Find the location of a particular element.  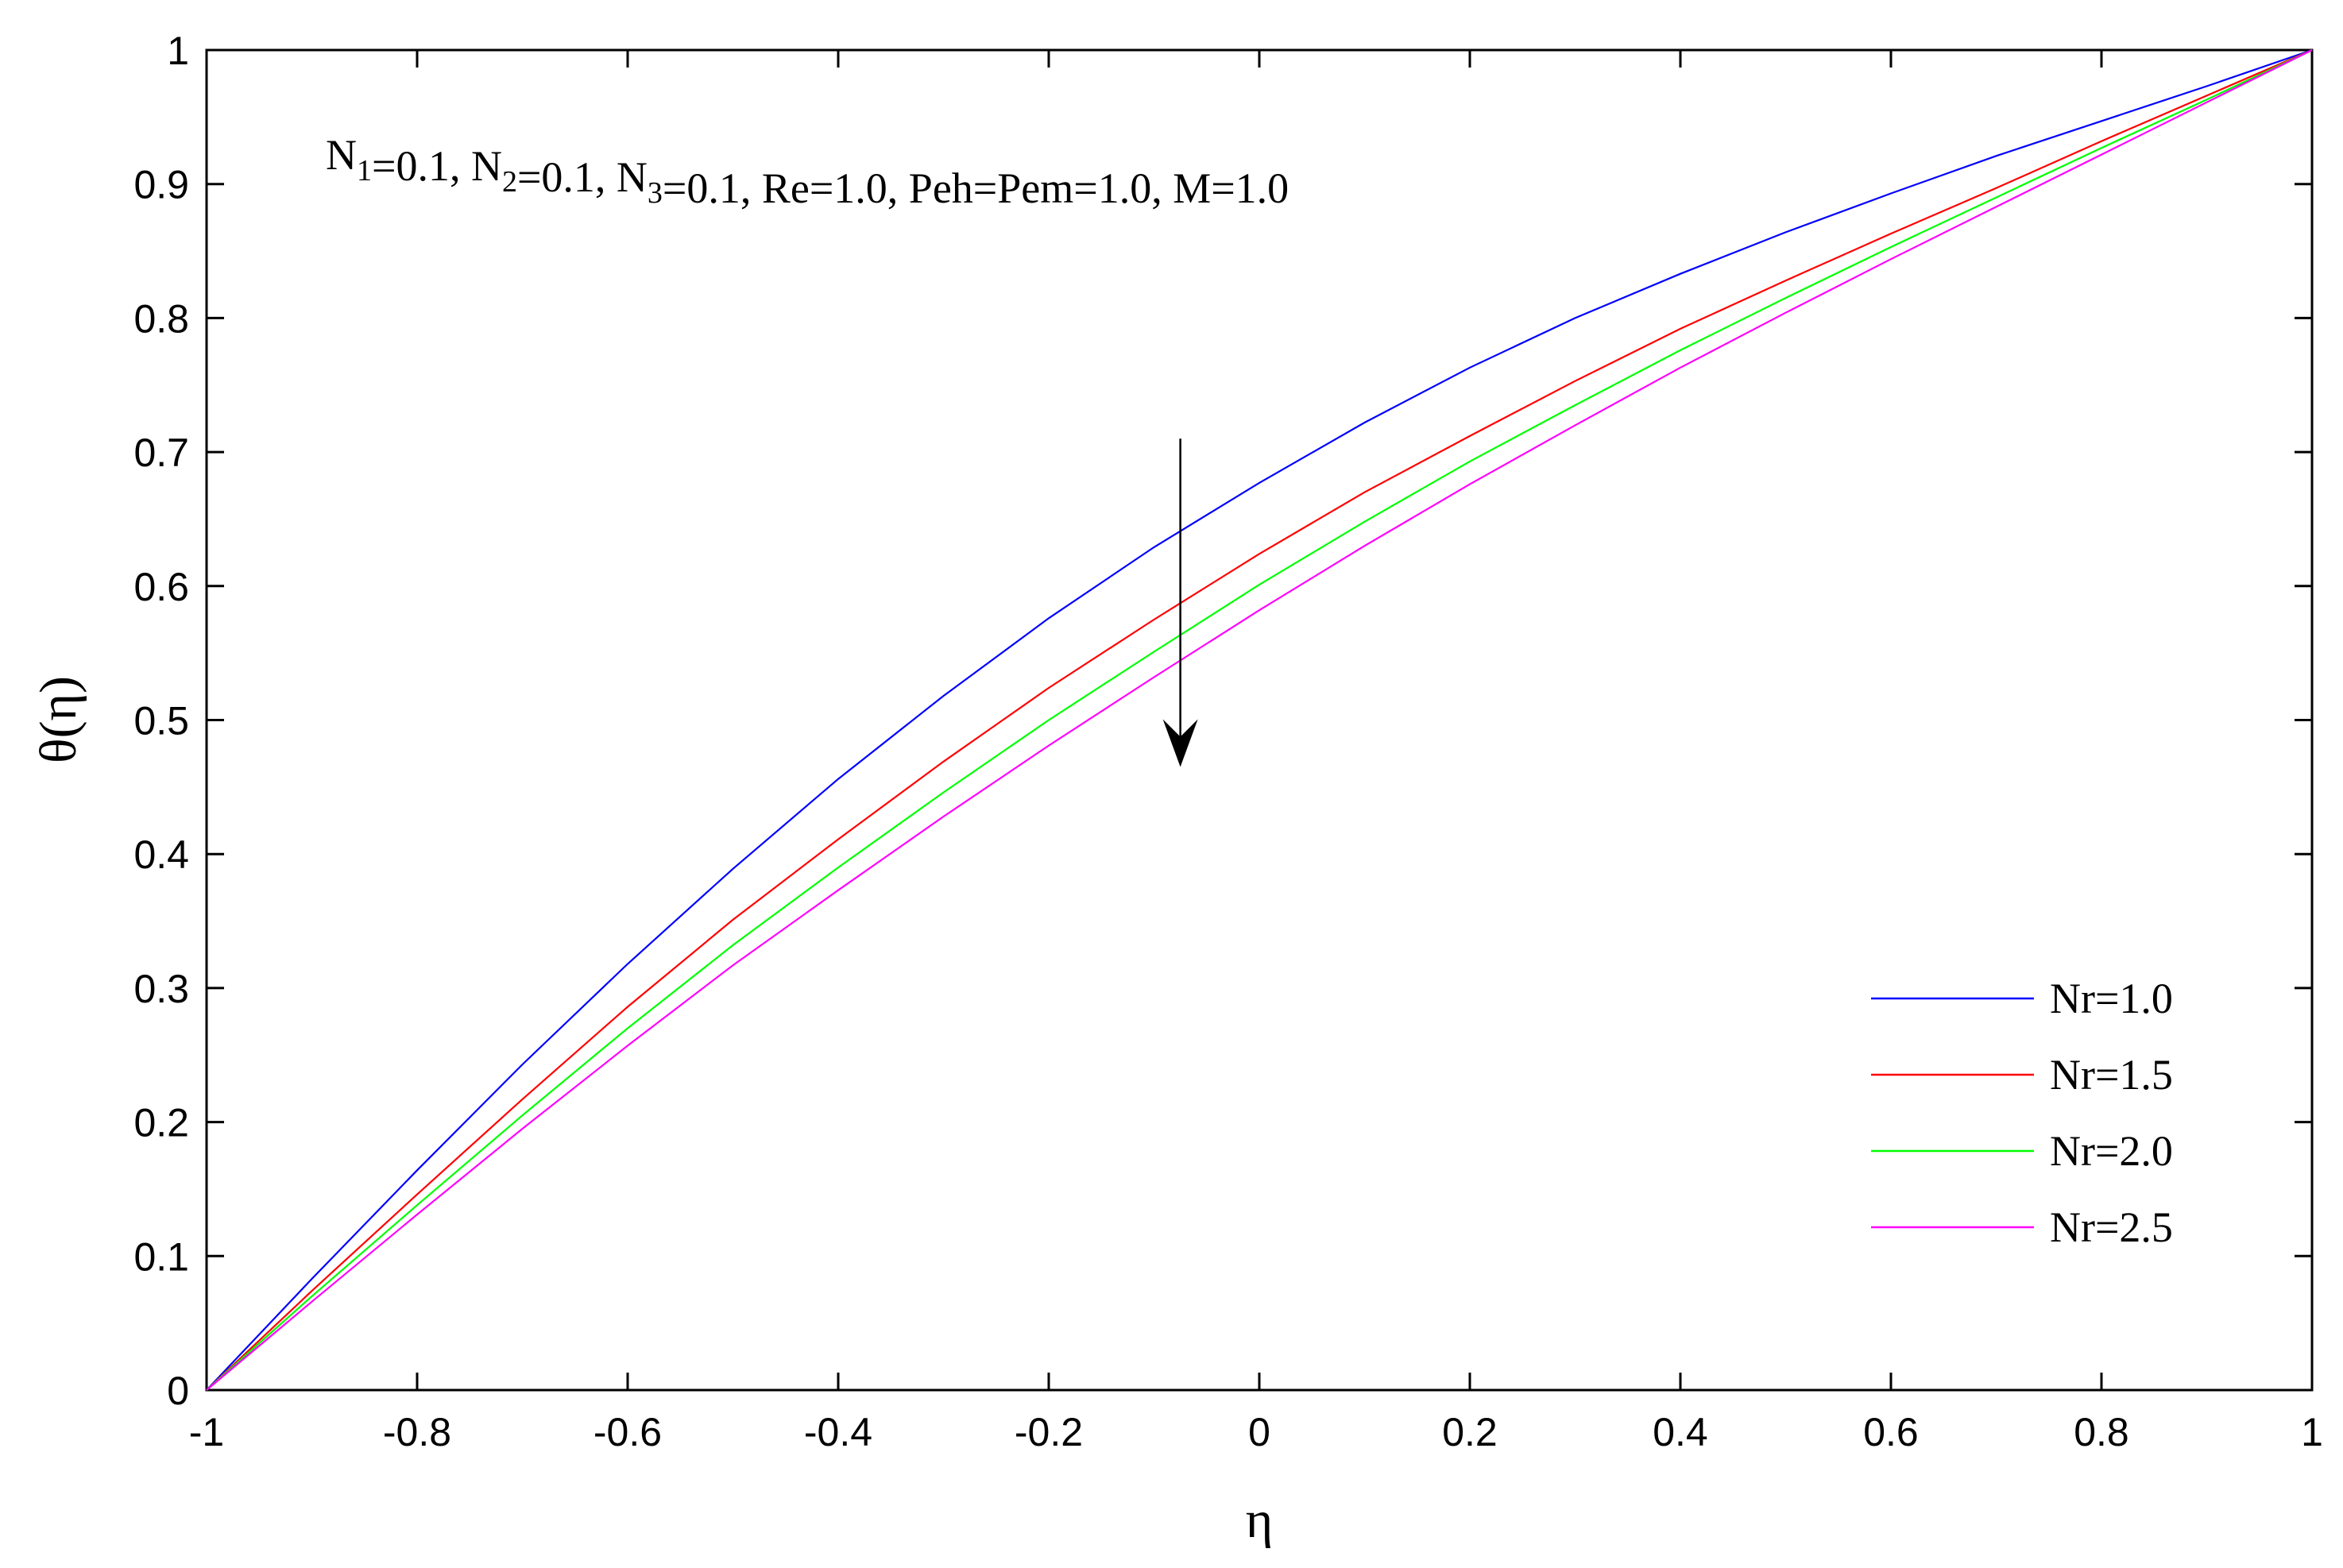

legend: Nr=1.0 Nr=1.5 Nr=2.0 Nr=2.5 is located at coordinates (2022, 1113).